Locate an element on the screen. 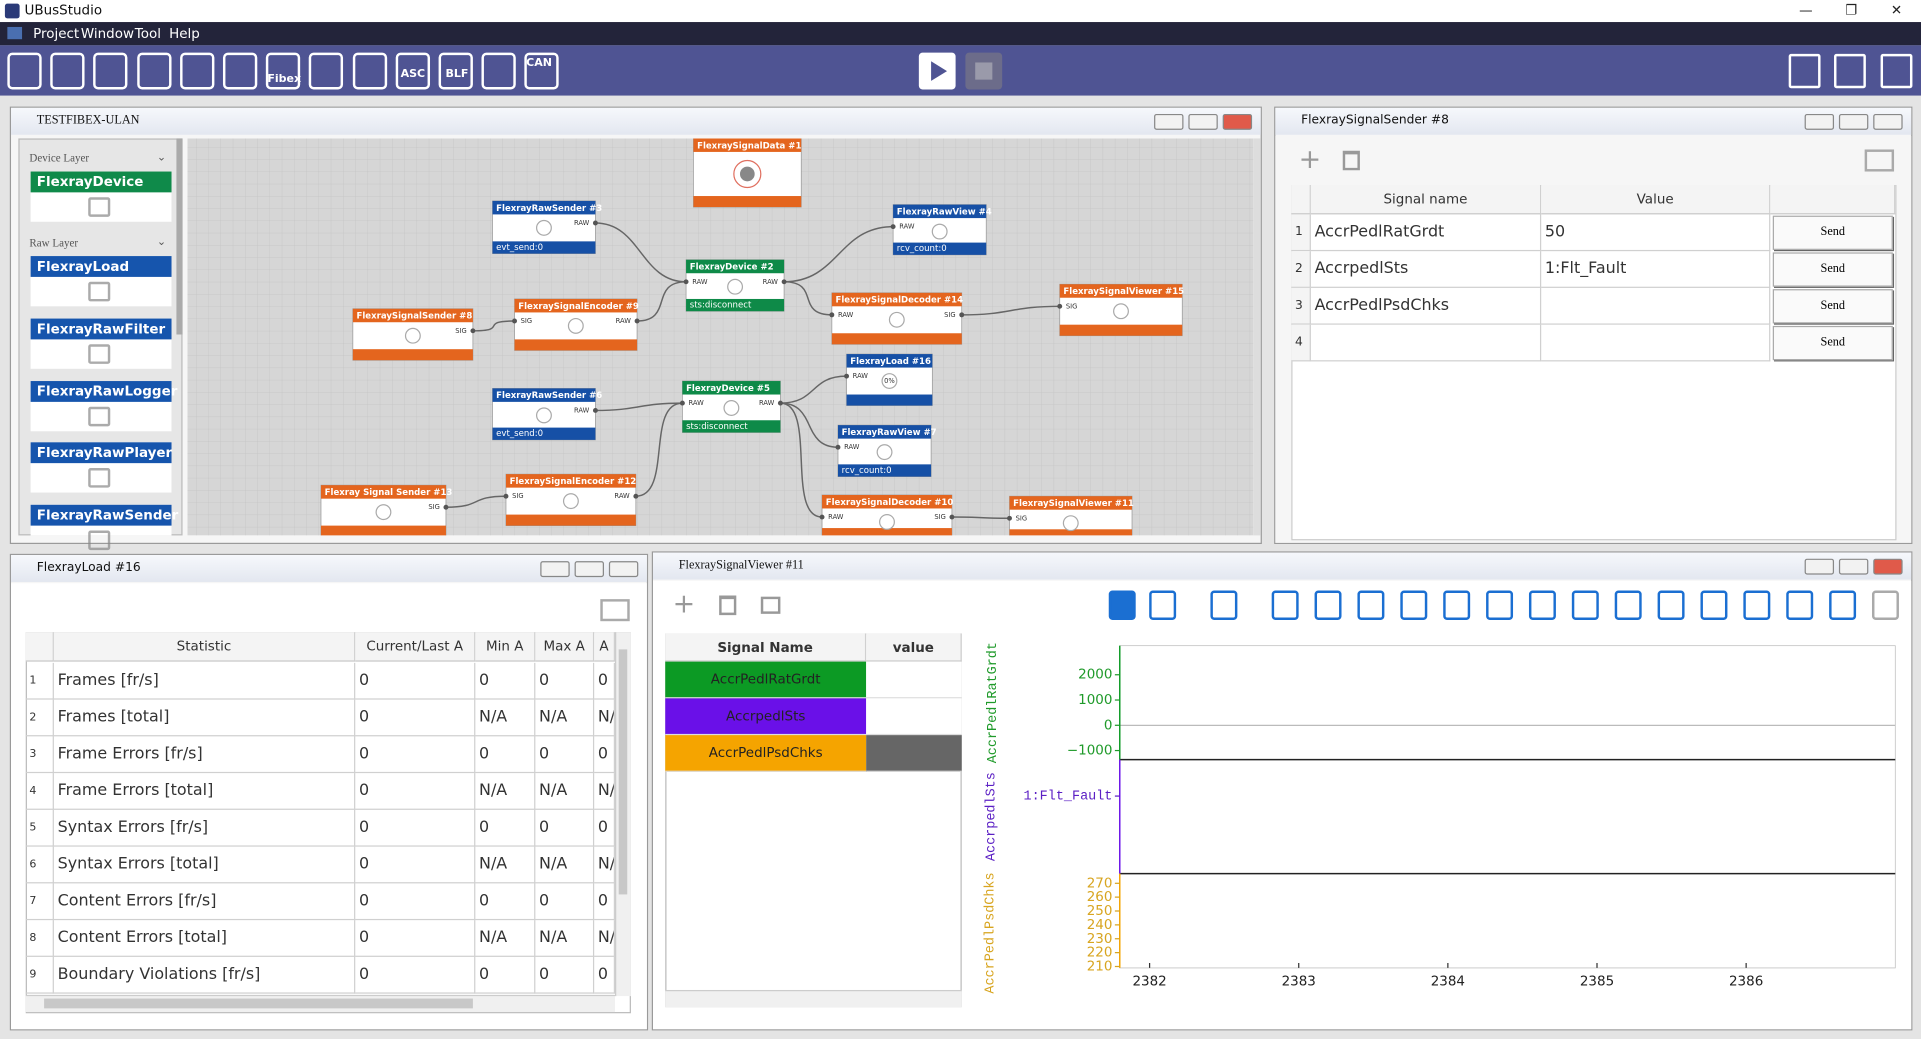 This screenshot has height=1039, width=1921. menu-item: Project is located at coordinates (56, 33).